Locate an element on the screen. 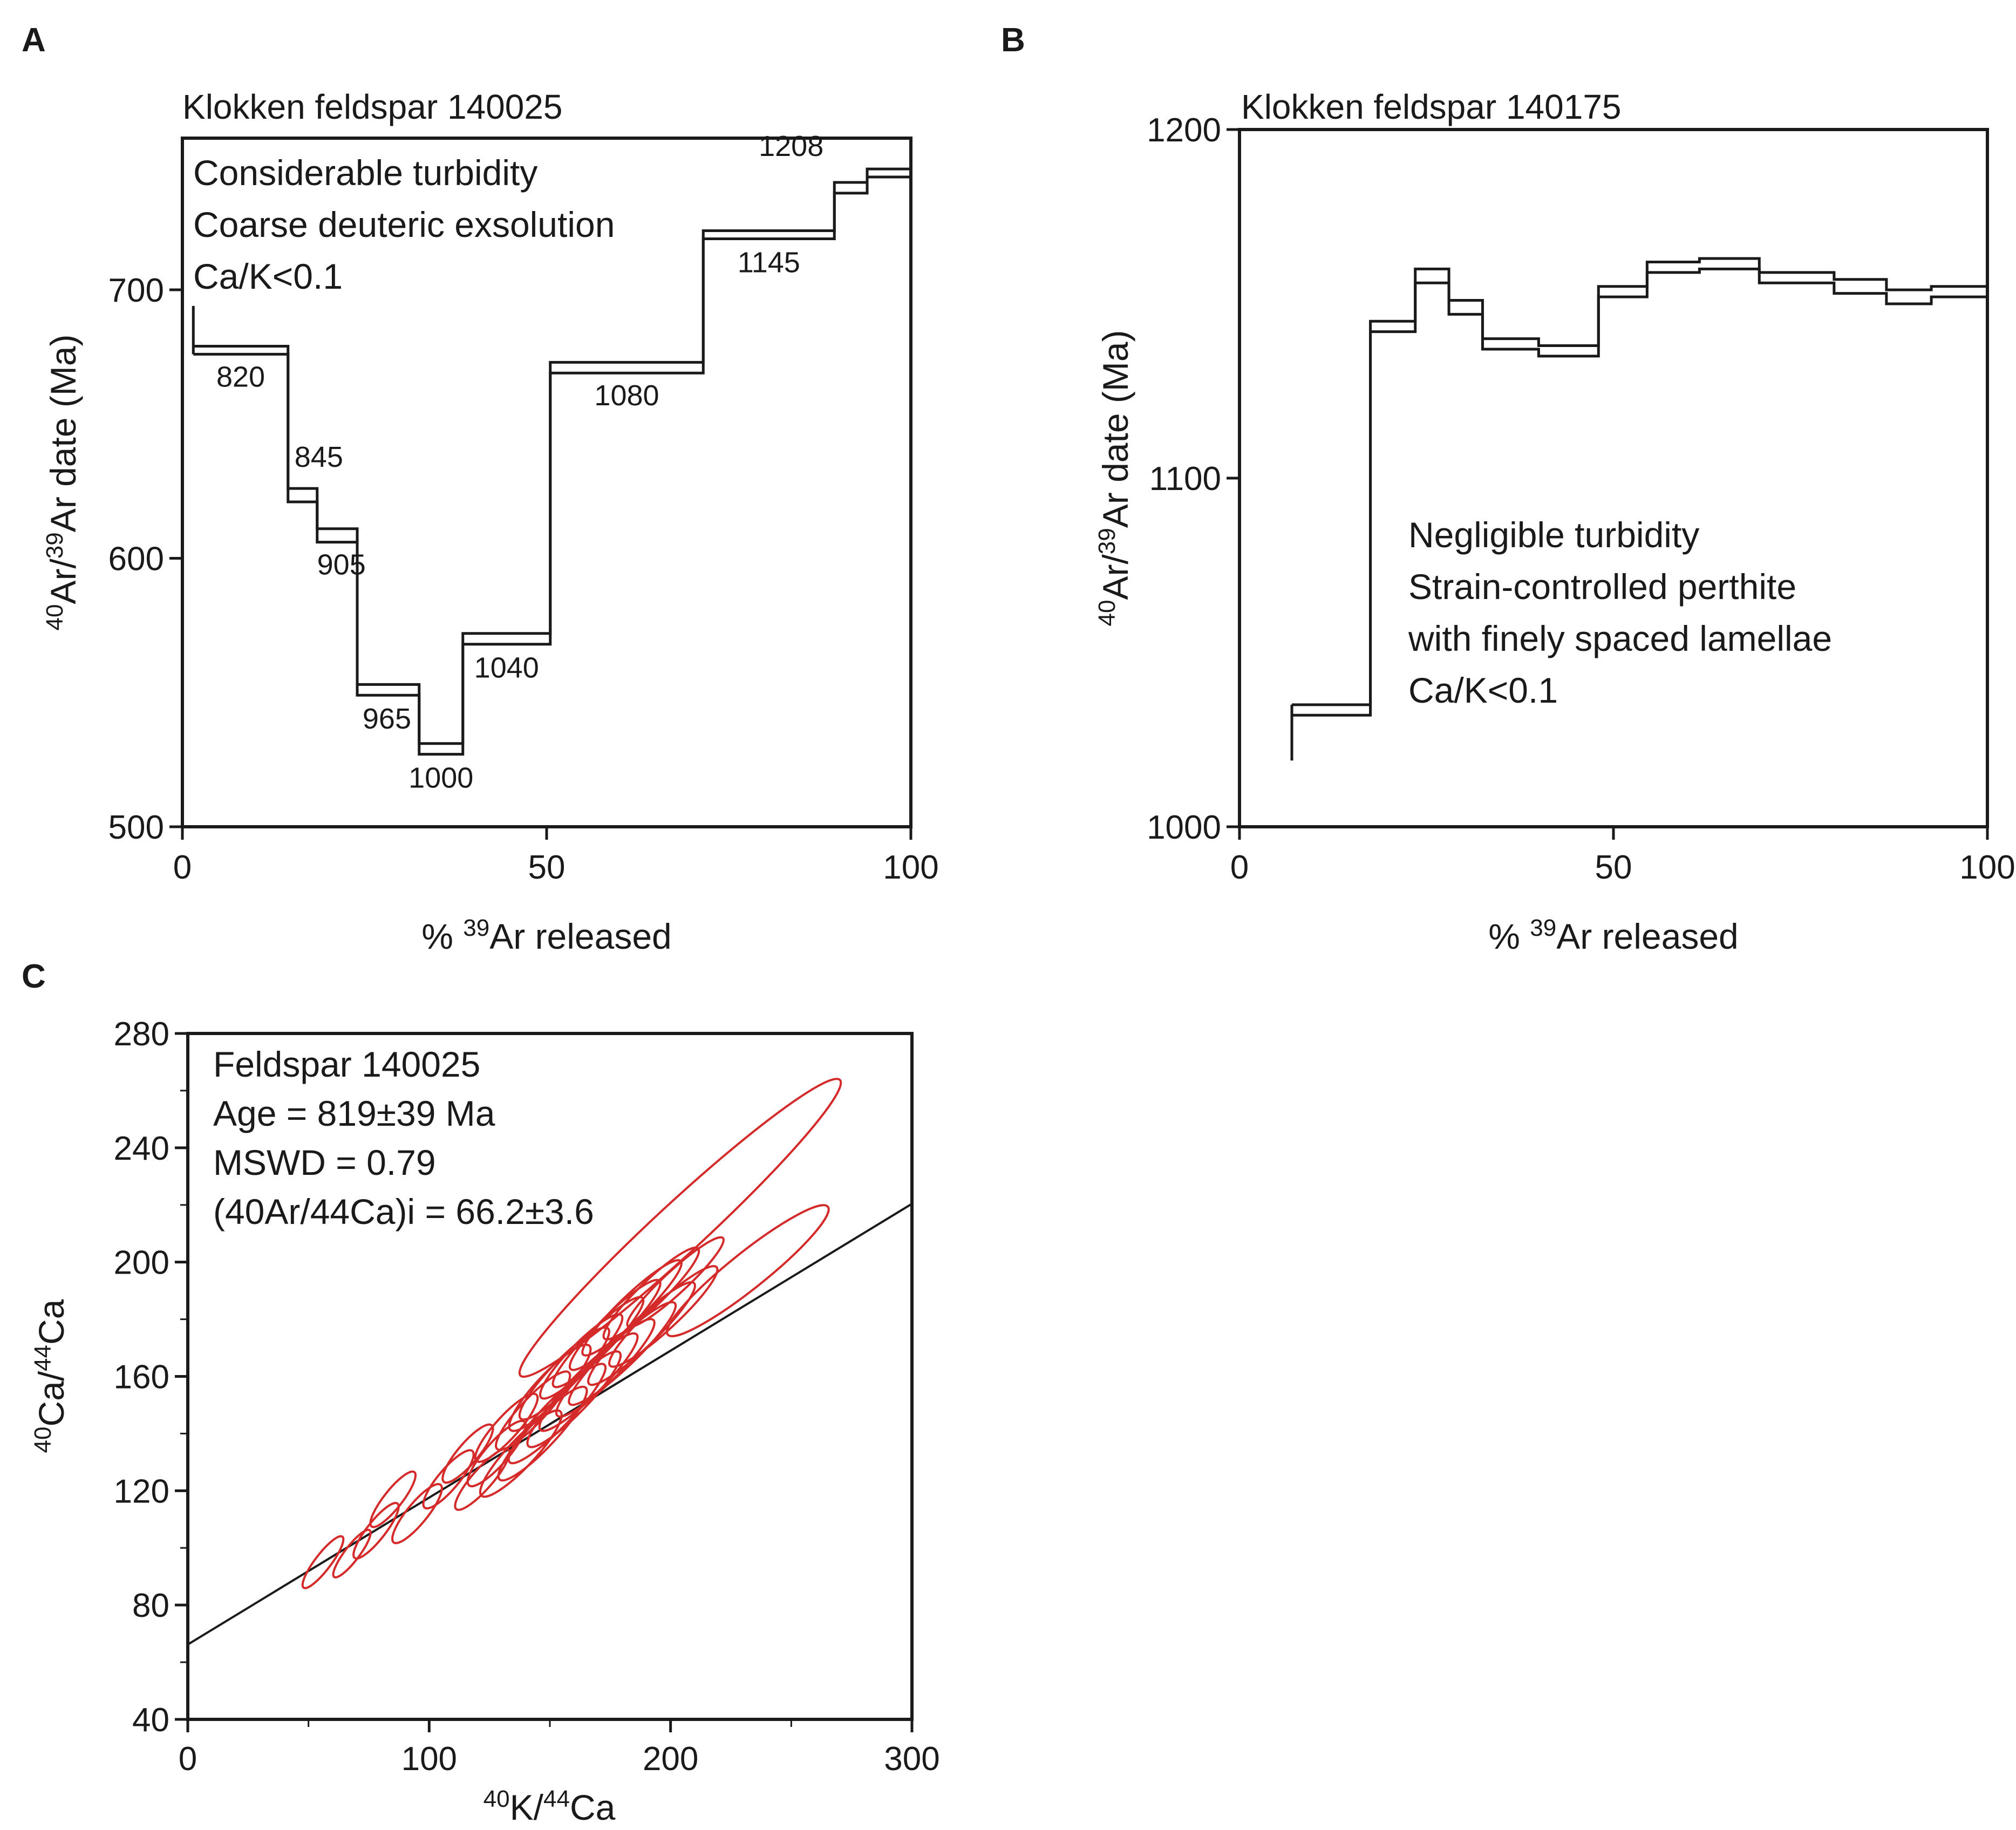 Image resolution: width=2016 pixels, height=1830 pixels. panel-b-x-axis: 0 50 100 is located at coordinates (1622, 856).